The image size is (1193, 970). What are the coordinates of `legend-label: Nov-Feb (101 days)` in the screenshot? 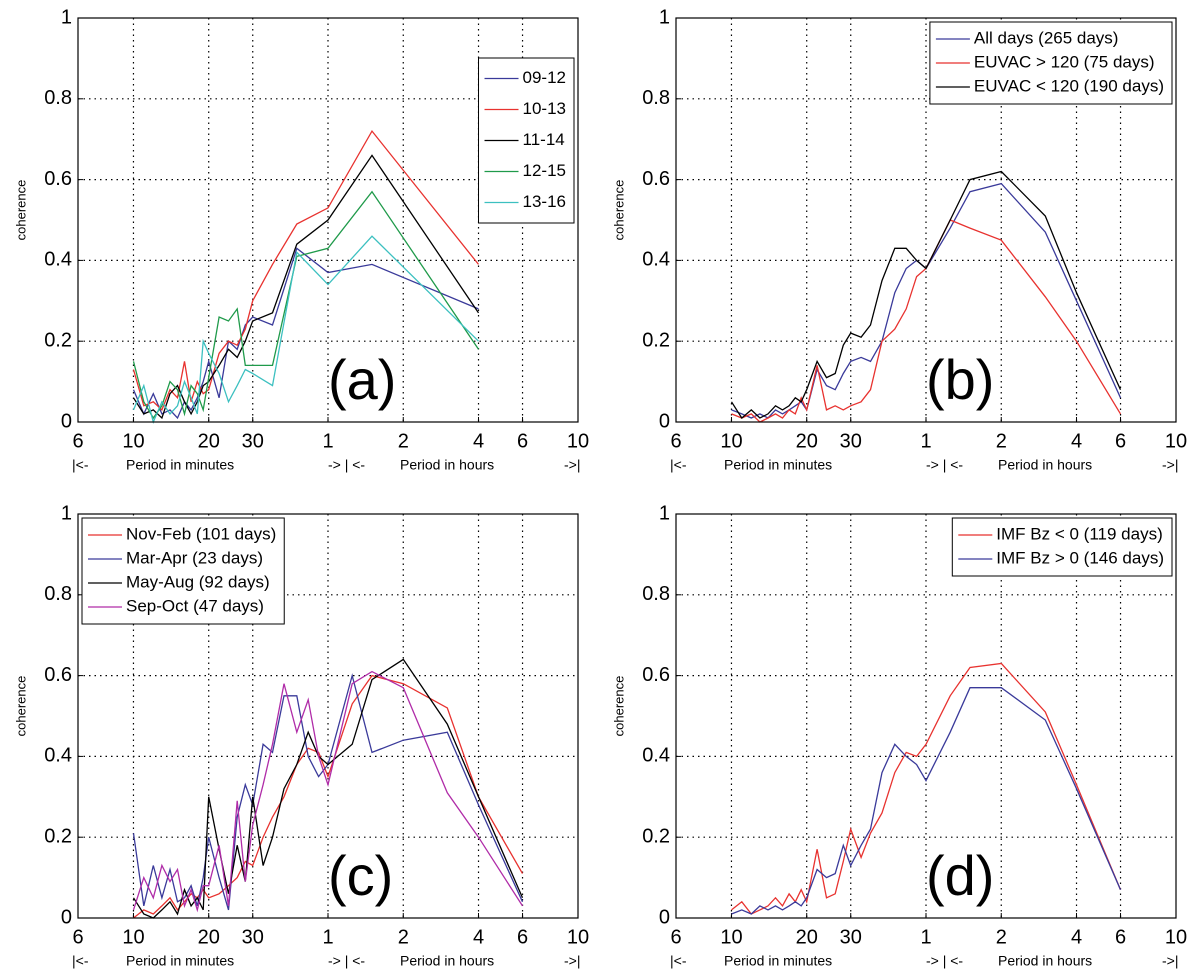 It's located at (201, 533).